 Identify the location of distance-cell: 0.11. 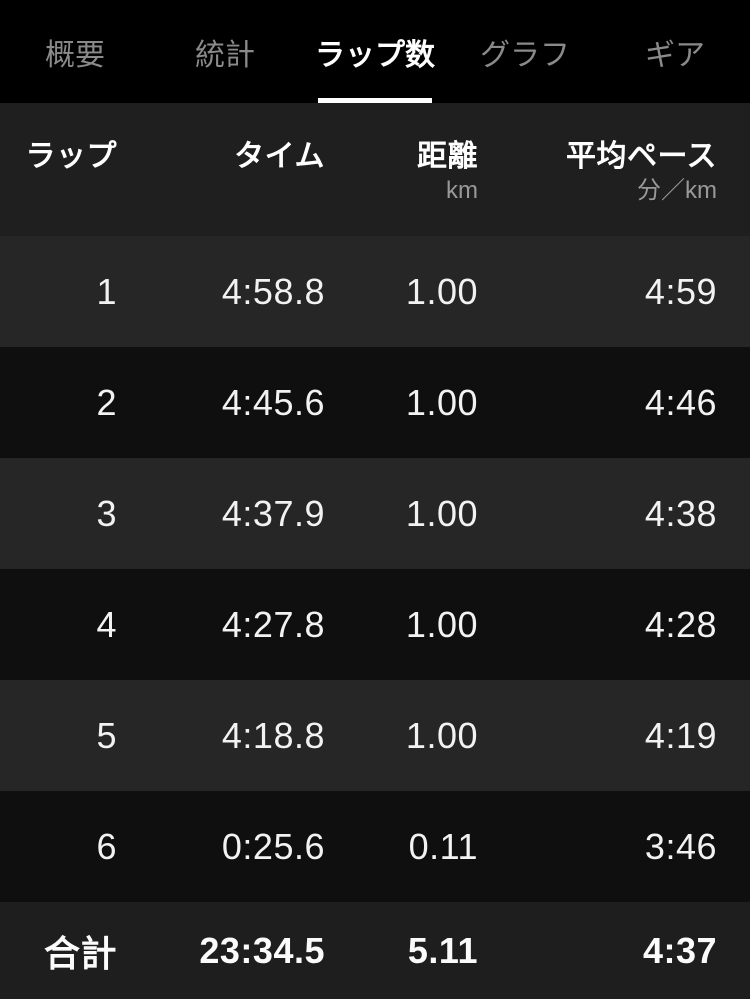
(443, 846).